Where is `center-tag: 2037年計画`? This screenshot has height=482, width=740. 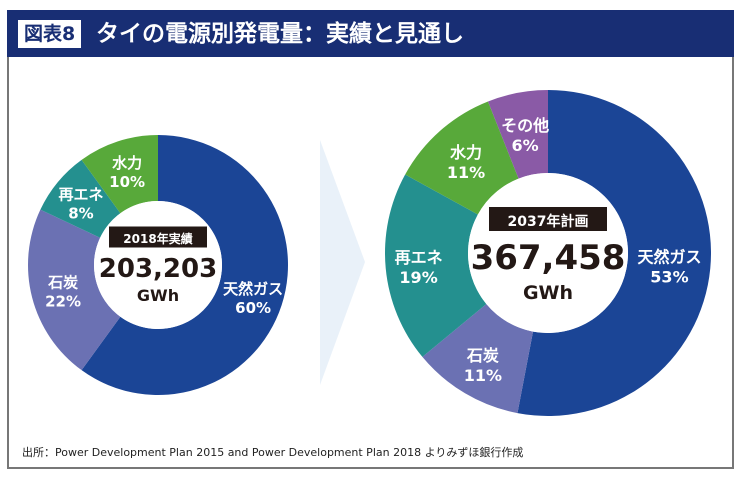 center-tag: 2037年計画 is located at coordinates (548, 221).